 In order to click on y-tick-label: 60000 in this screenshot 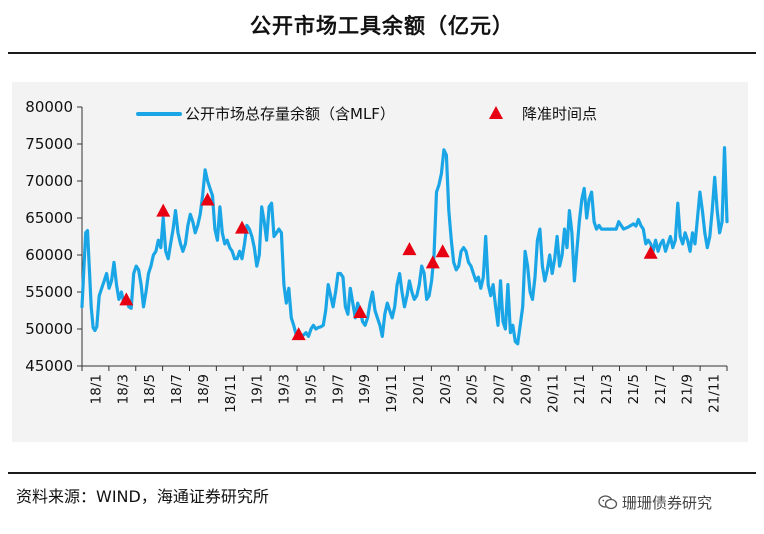, I will do `click(49, 255)`.